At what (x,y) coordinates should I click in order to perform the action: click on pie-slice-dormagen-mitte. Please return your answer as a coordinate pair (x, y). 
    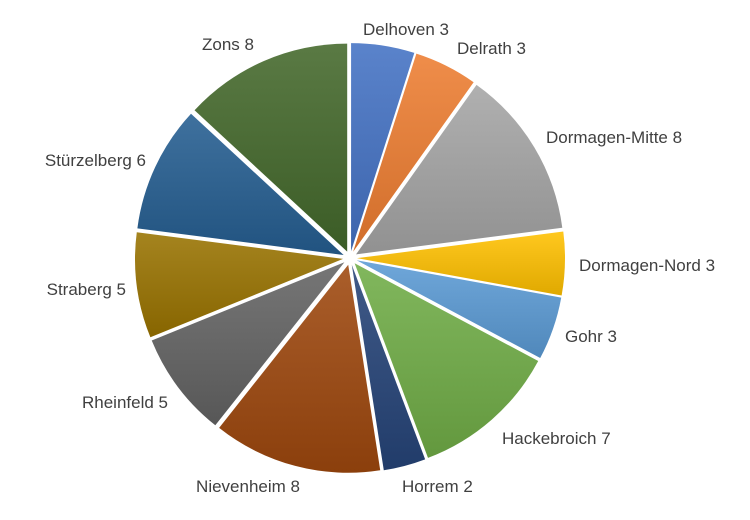
    Looking at the image, I should click on (459, 169).